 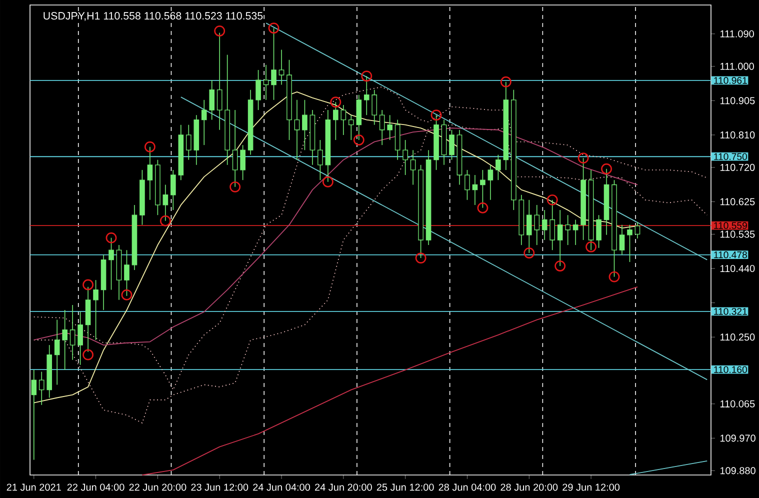 What do you see at coordinates (737, 100) in the screenshot?
I see `y-tick-label: 110.905` at bounding box center [737, 100].